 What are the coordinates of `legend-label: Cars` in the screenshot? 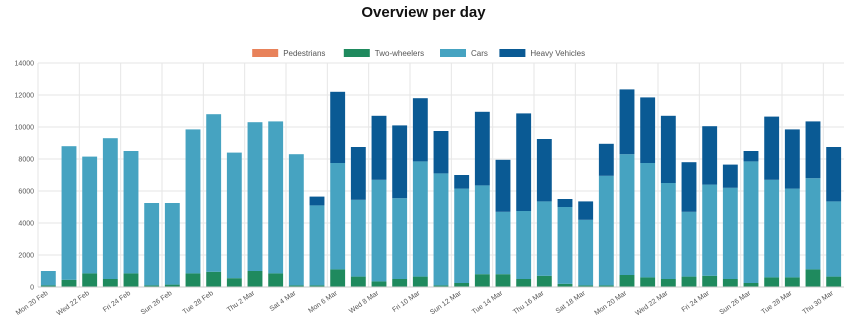 It's located at (479, 53).